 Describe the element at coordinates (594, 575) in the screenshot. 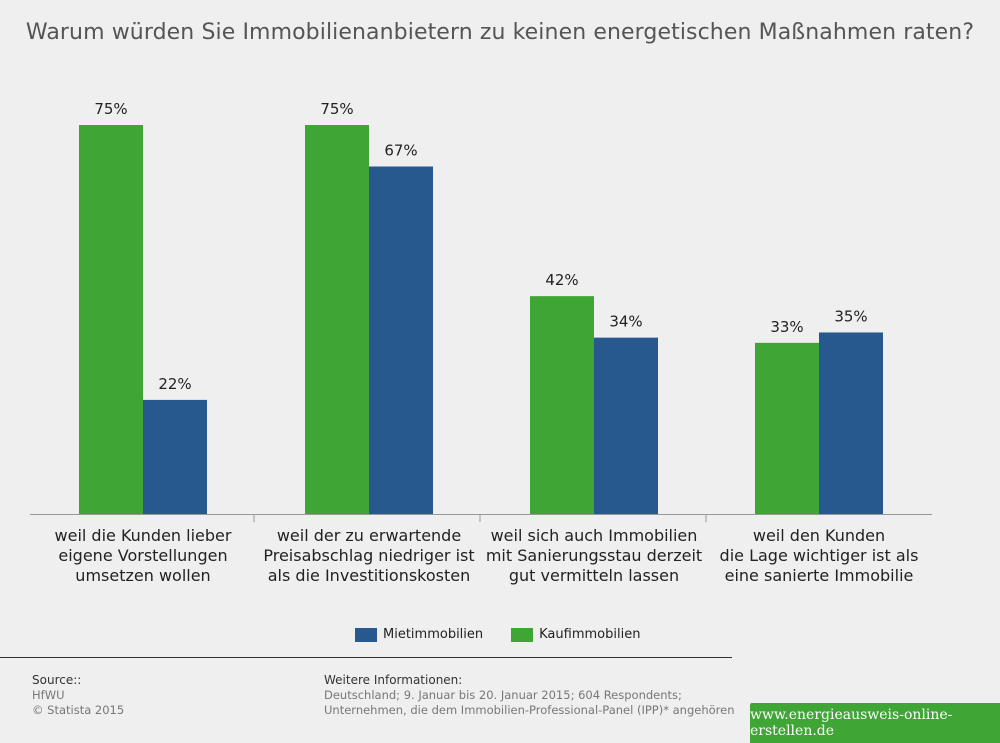

I see `category-label: gut vermitteln lassen` at that location.